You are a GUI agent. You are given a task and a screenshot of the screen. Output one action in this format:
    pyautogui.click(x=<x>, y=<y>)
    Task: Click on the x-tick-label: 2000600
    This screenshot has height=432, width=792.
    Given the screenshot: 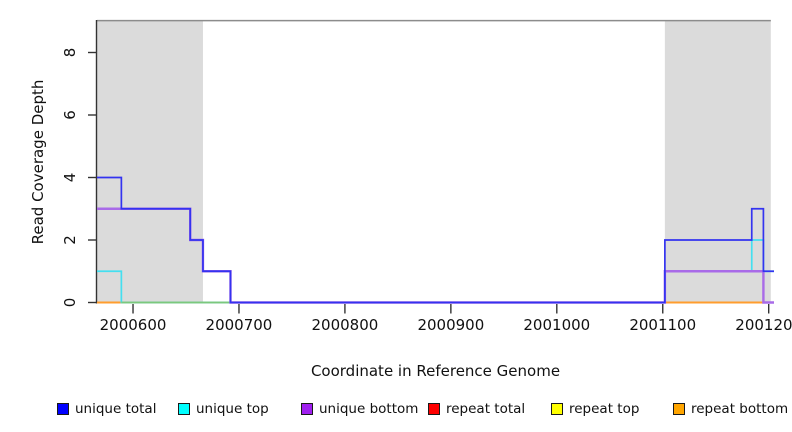 What is the action you would take?
    pyautogui.click(x=133, y=325)
    